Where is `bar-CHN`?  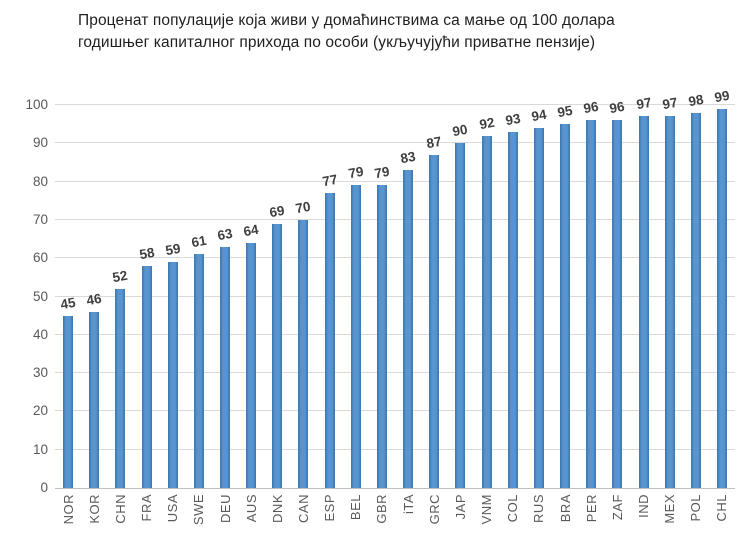 bar-CHN is located at coordinates (120, 388).